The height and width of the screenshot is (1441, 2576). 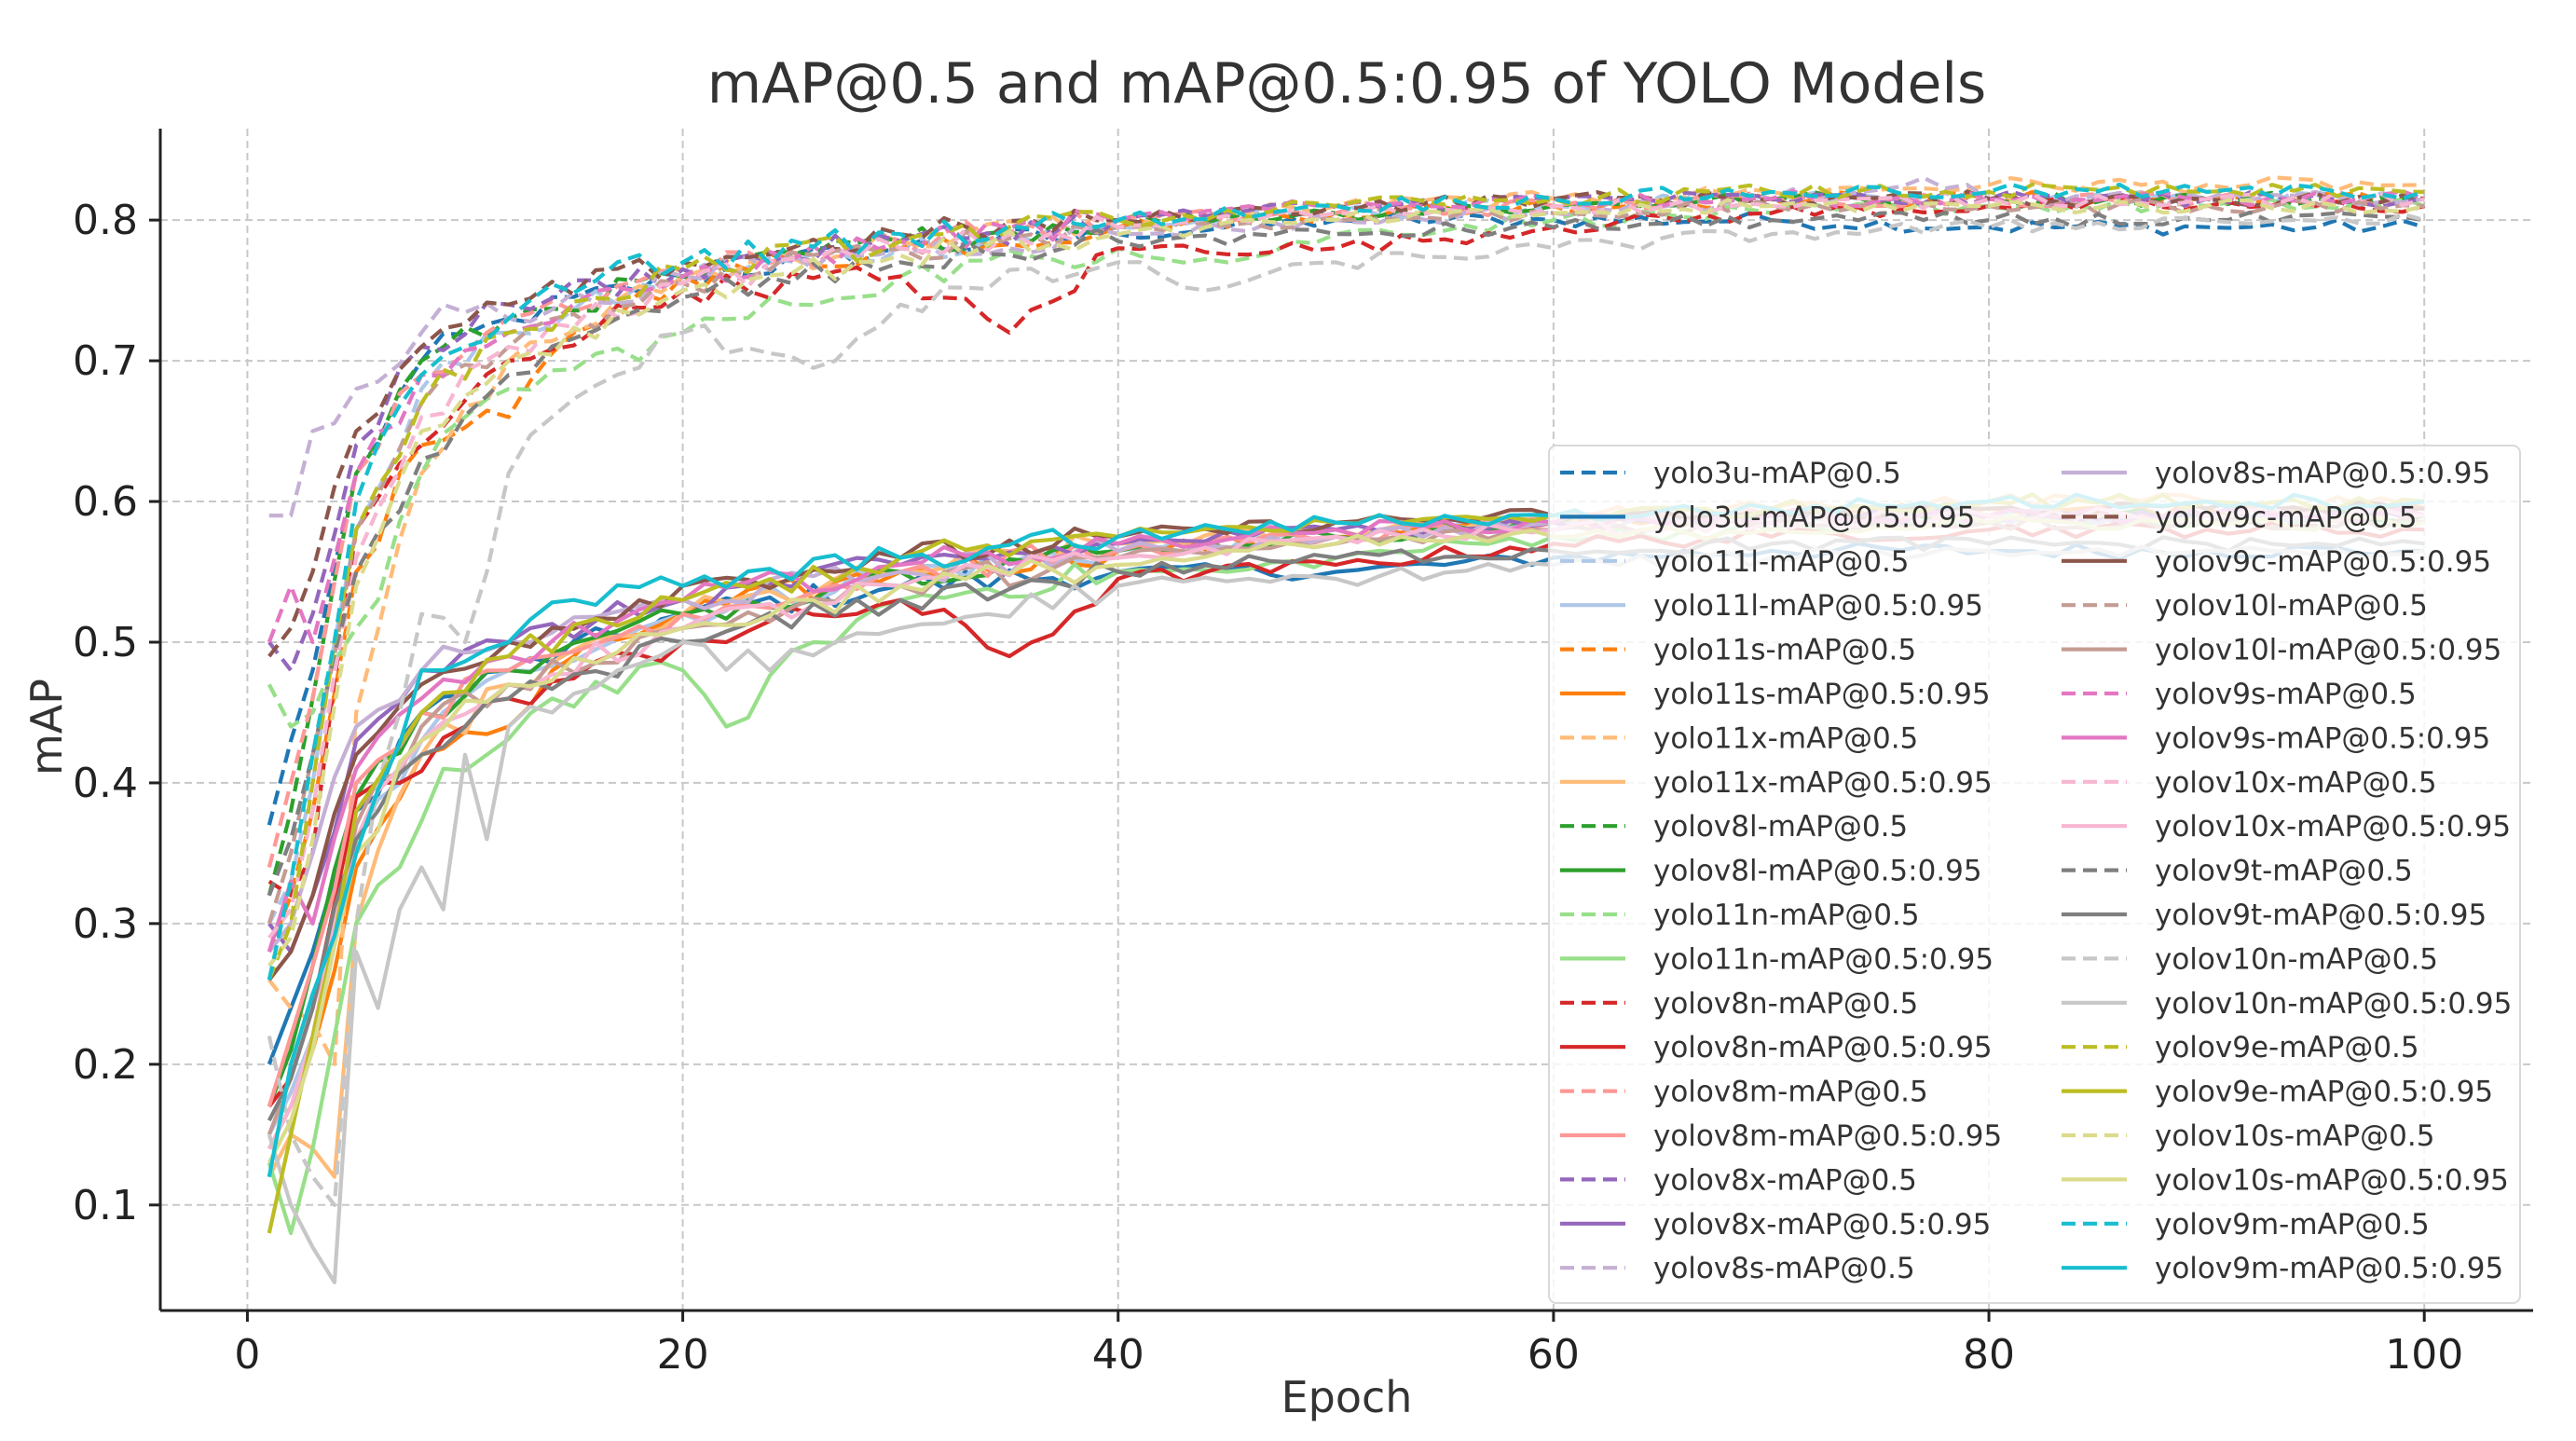 What do you see at coordinates (2329, 1268) in the screenshot?
I see `legend-label: yolov9m-mAP@0.5:0.95` at bounding box center [2329, 1268].